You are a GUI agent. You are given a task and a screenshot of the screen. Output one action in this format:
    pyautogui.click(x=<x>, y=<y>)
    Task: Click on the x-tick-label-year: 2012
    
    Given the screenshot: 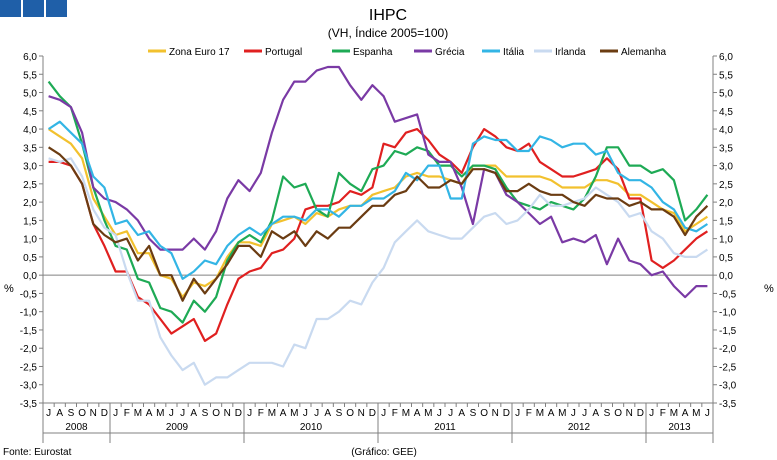 What is the action you would take?
    pyautogui.click(x=579, y=427)
    